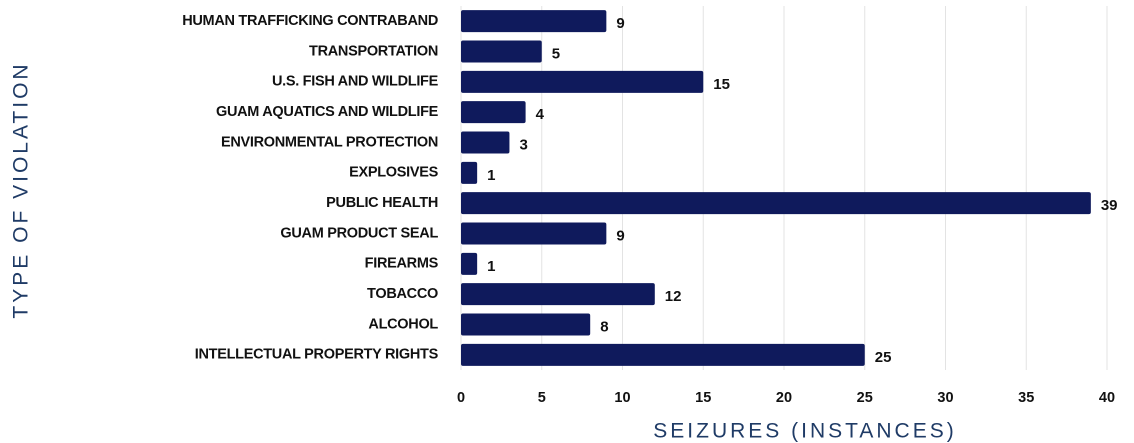  I want to click on y-tick-label: ALCOHOL, so click(403, 324).